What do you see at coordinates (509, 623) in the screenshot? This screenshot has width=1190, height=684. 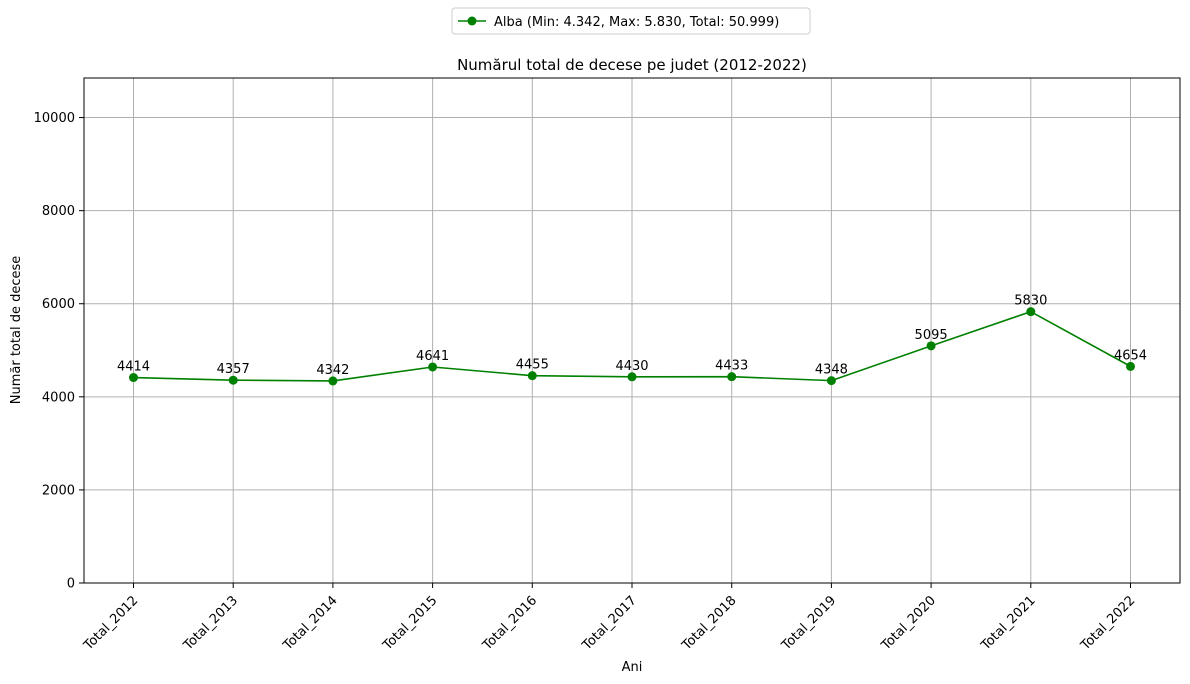 I see `x-tick-label: Total_2016` at bounding box center [509, 623].